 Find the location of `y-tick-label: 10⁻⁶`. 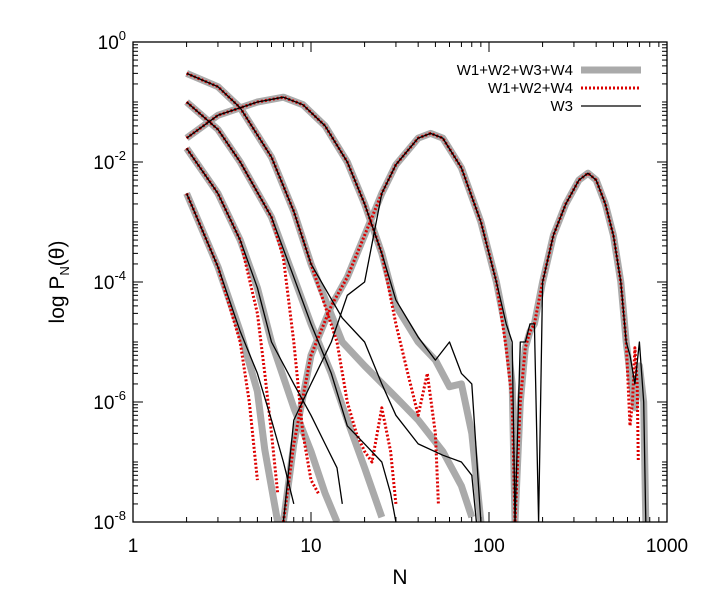

y-tick-label: 10⁻⁶ is located at coordinates (109, 401).